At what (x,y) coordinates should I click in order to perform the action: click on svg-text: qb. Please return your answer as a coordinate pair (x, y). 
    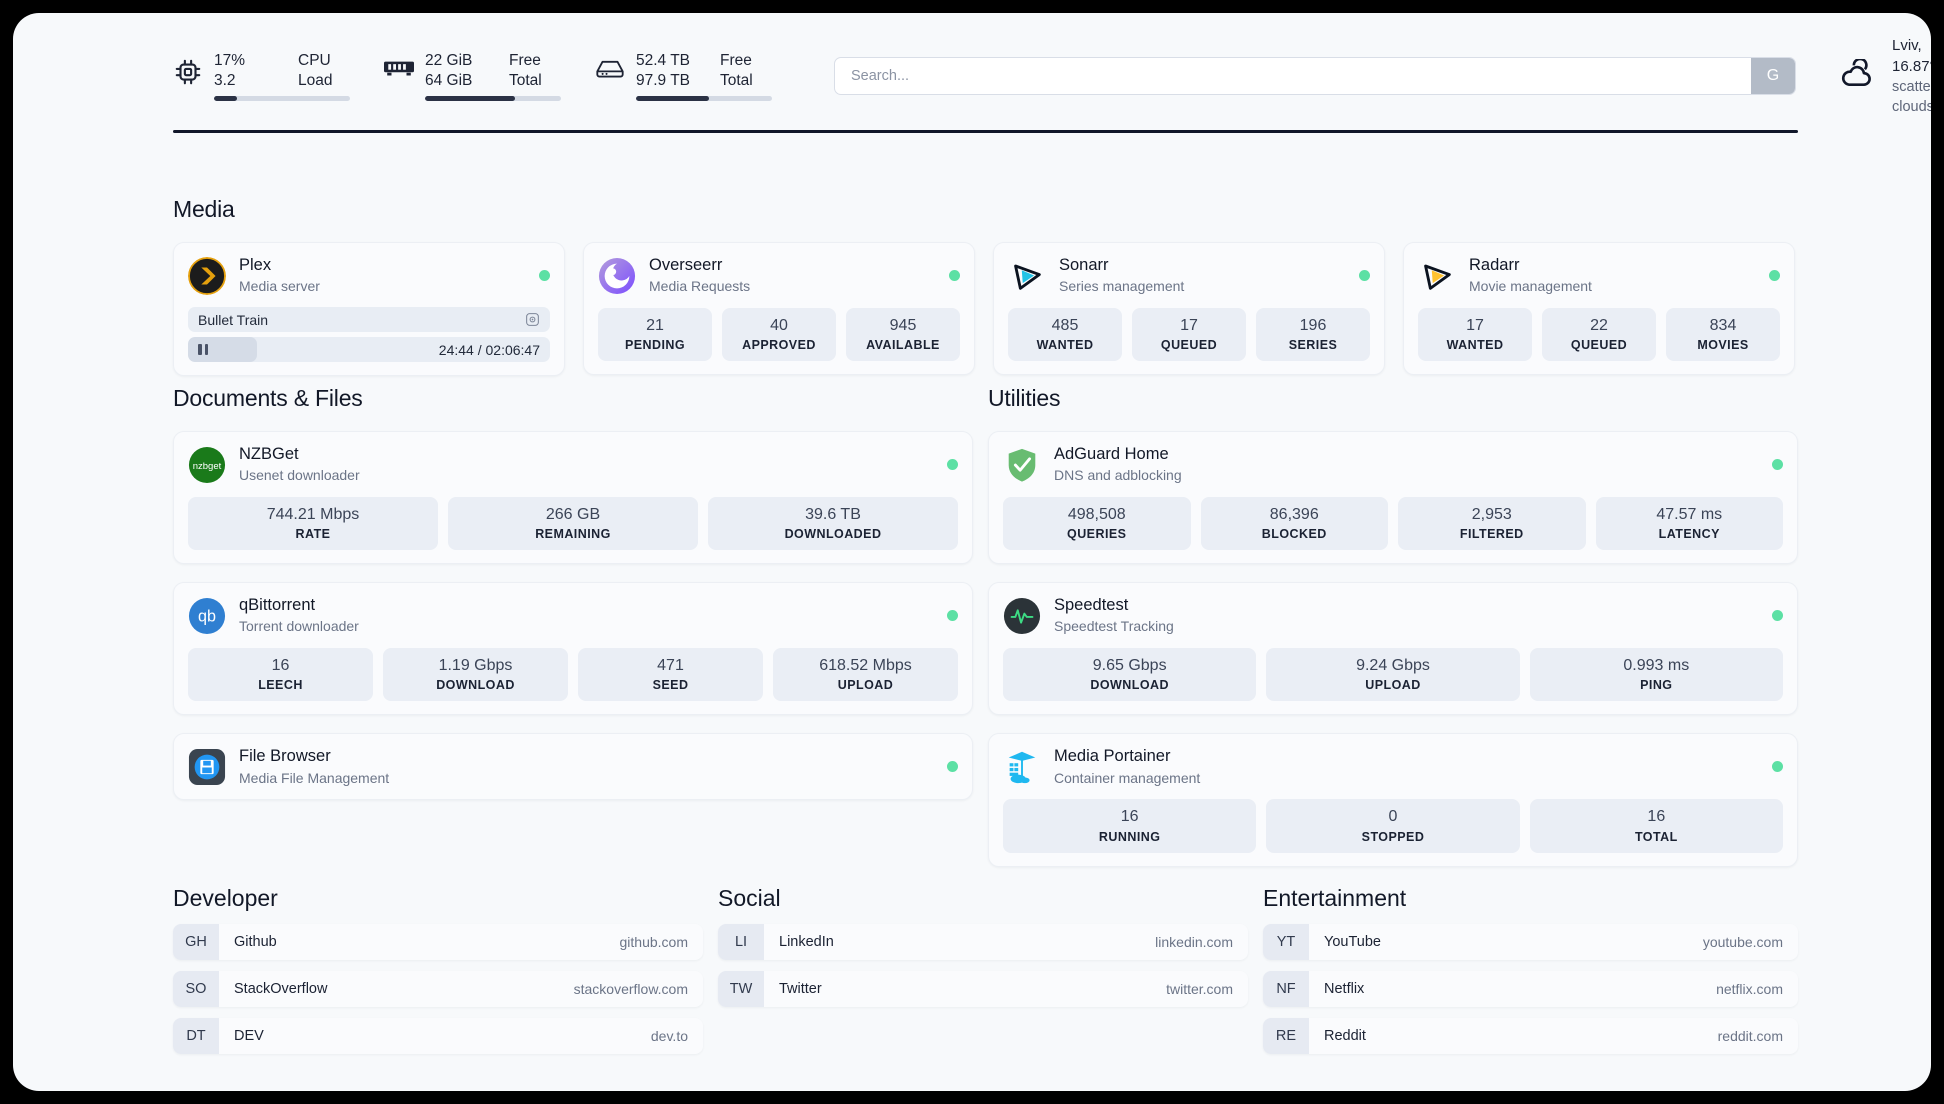
    Looking at the image, I should click on (207, 616).